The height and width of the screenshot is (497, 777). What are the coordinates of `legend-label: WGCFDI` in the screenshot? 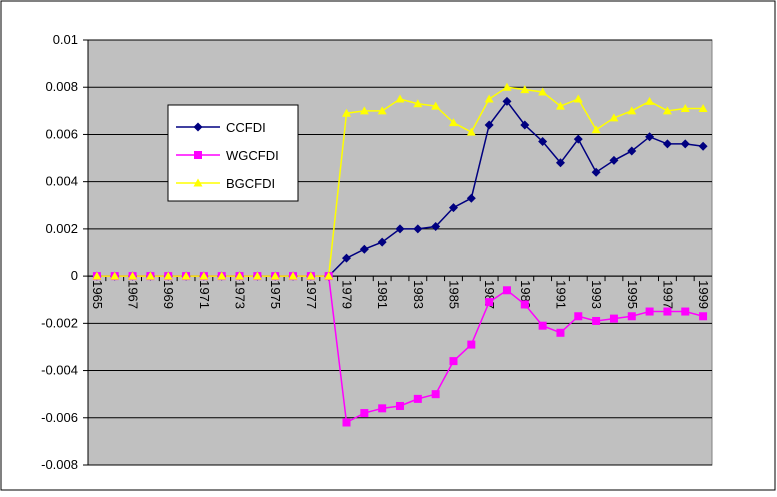 It's located at (252, 155).